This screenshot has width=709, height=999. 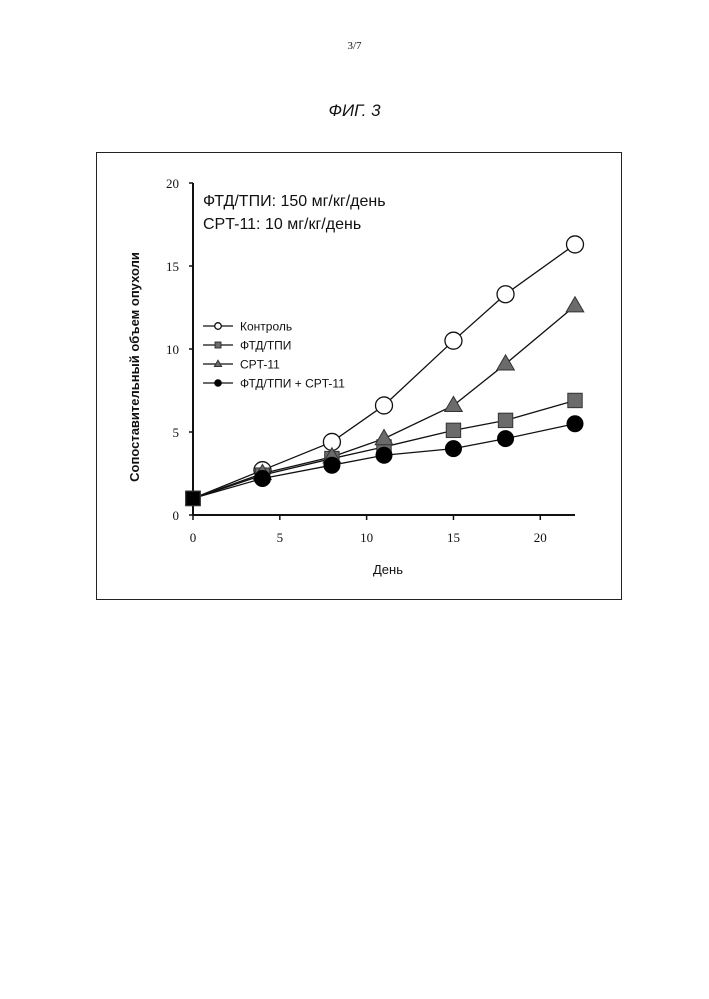 What do you see at coordinates (266, 327) in the screenshot?
I see `legend-label: Контроль` at bounding box center [266, 327].